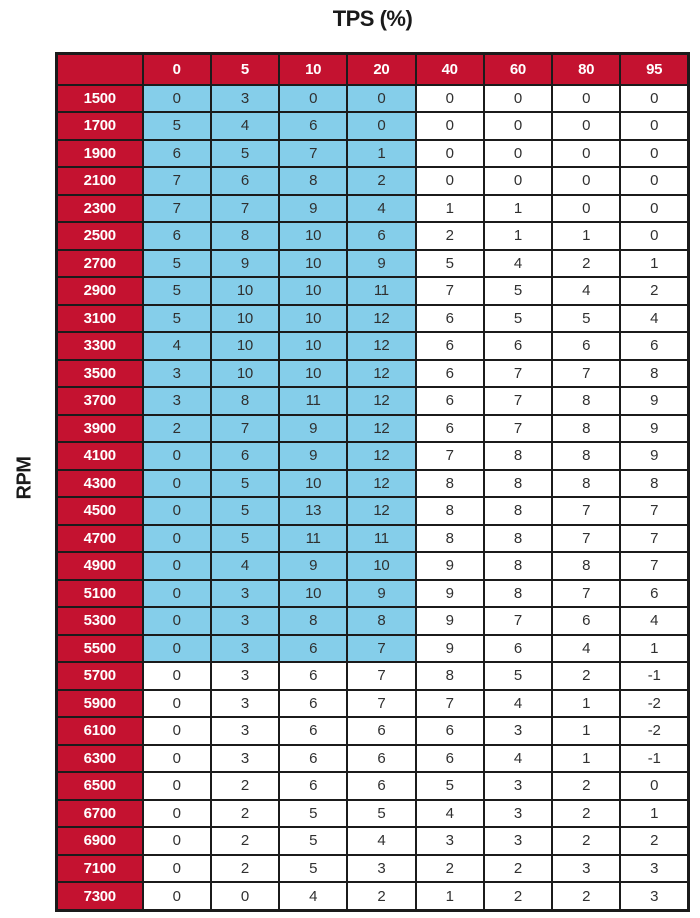  What do you see at coordinates (99, 786) in the screenshot?
I see `rpm-row-header: 6500` at bounding box center [99, 786].